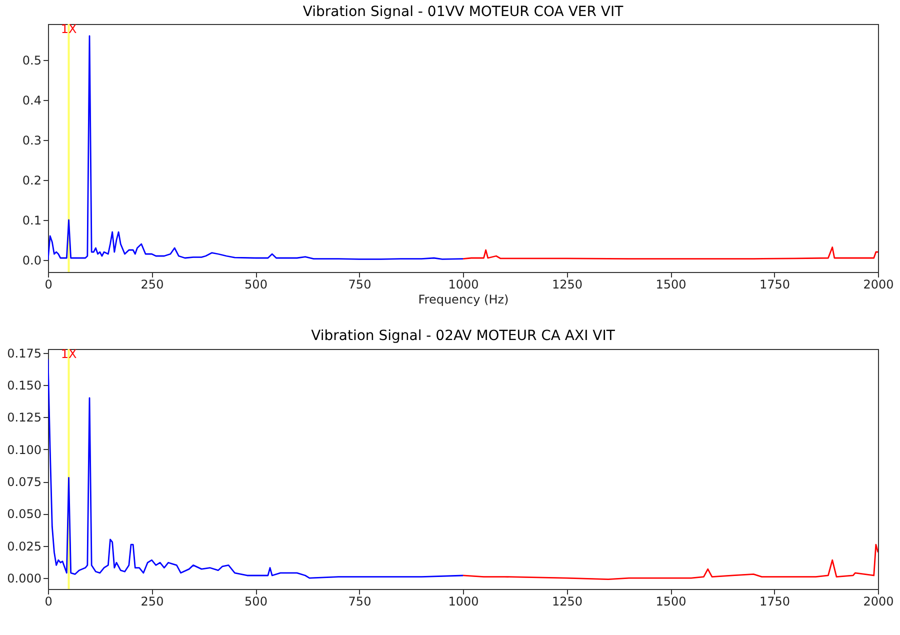 The width and height of the screenshot is (900, 635). What do you see at coordinates (463, 12) in the screenshot?
I see `chart-title: Vibration Signal - 01VV MOTEUR COA VER VIT` at bounding box center [463, 12].